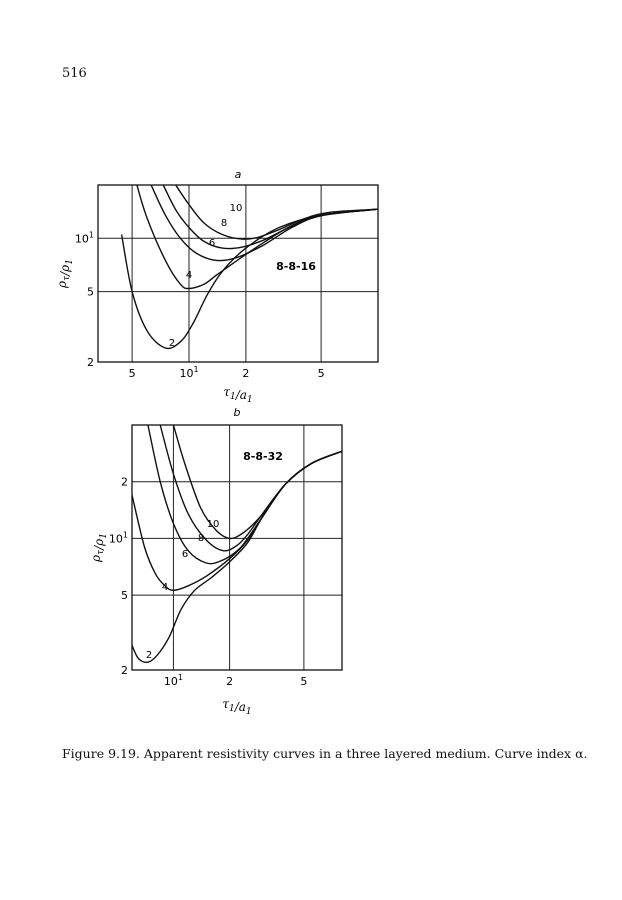 The height and width of the screenshot is (900, 622). Describe the element at coordinates (238, 174) in the screenshot. I see `panel-label: a` at that location.